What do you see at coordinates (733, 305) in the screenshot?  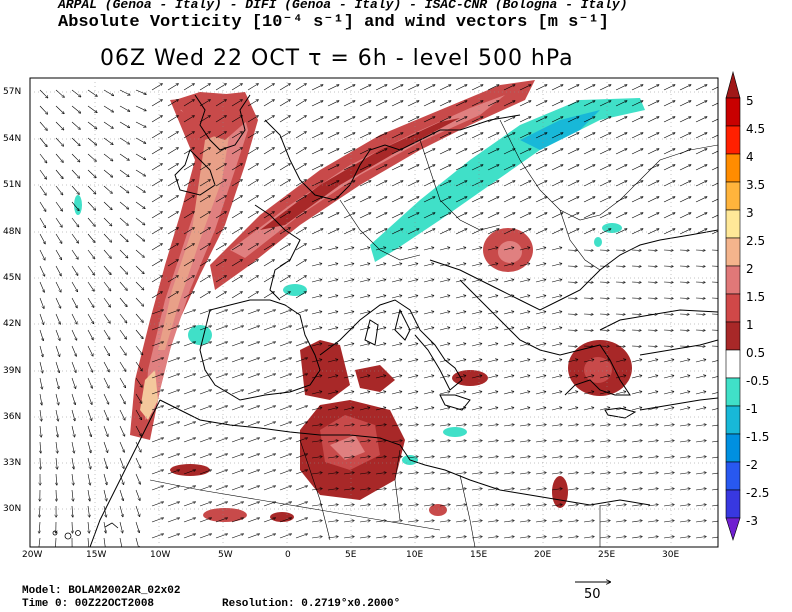 I see `colorbar` at bounding box center [733, 305].